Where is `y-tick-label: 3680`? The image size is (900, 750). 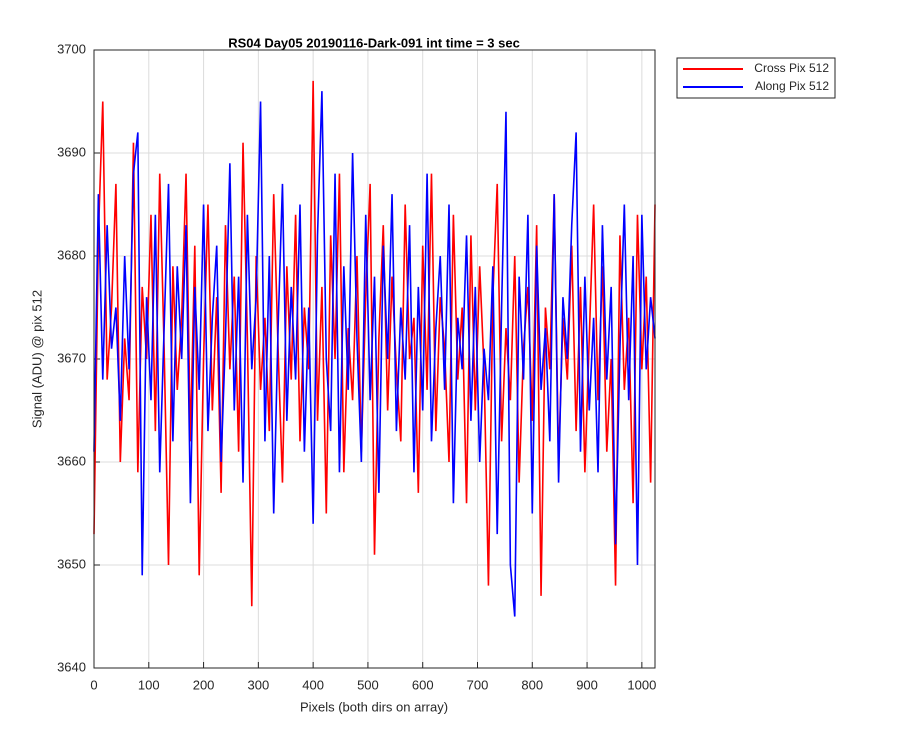 y-tick-label: 3680 is located at coordinates (71, 254).